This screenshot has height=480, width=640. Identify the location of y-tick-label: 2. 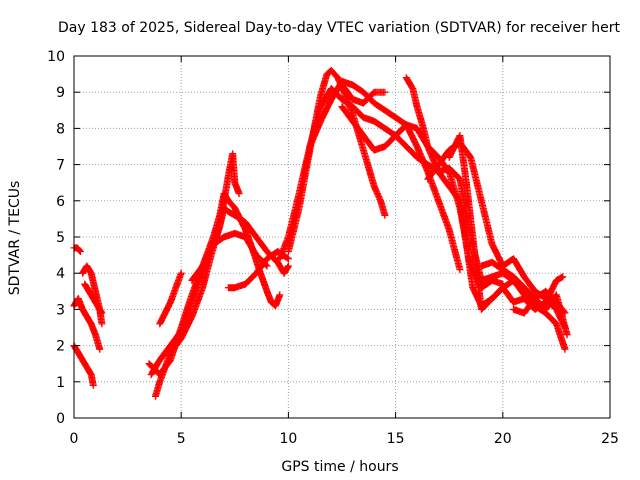
(60, 347).